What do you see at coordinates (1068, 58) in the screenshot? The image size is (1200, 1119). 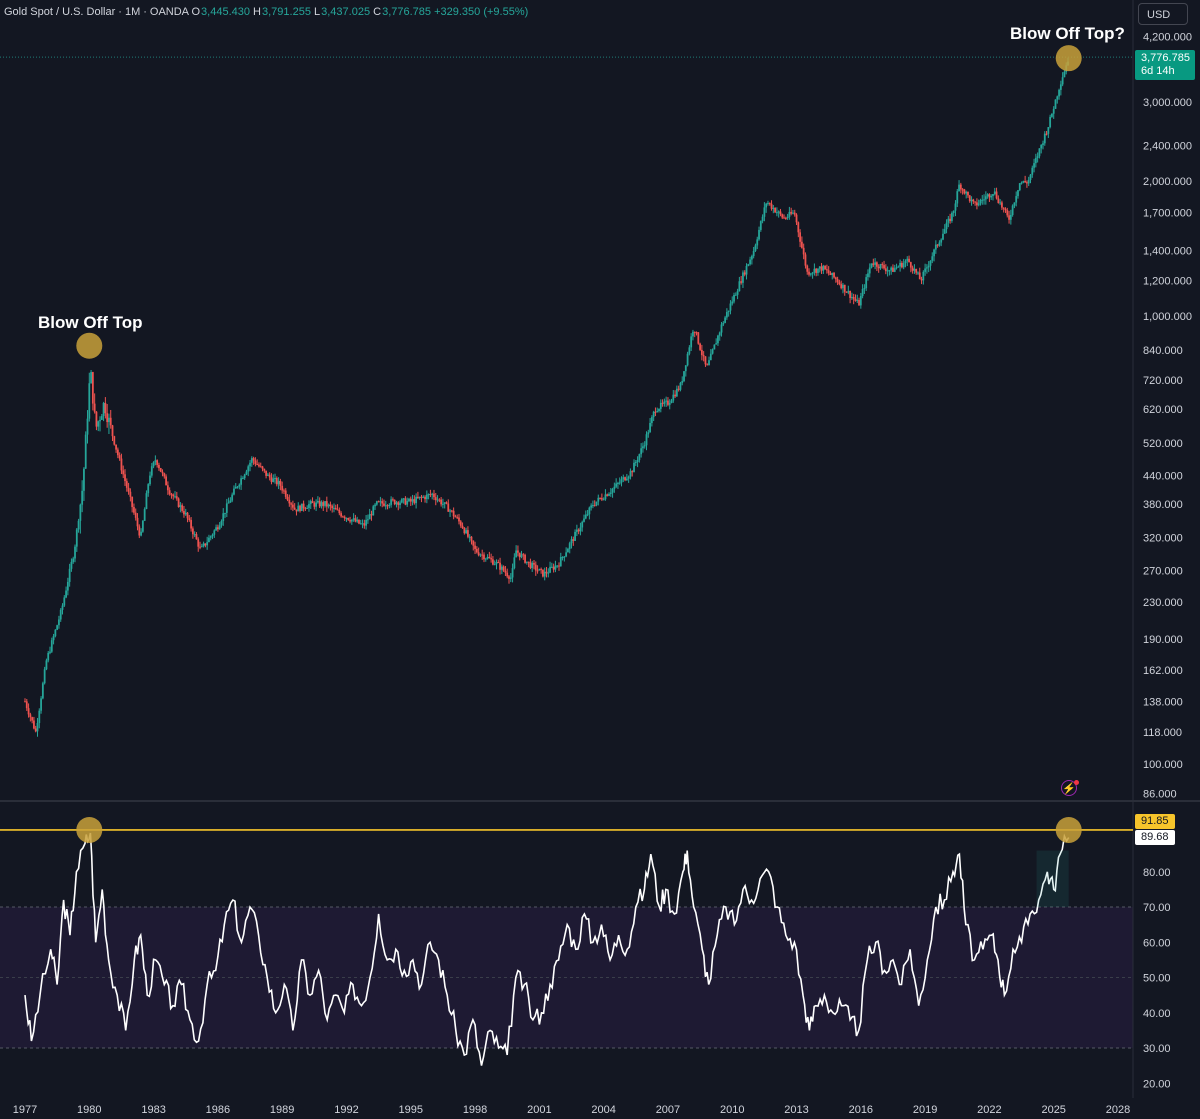 I see `blow-off-top-question-marker` at bounding box center [1068, 58].